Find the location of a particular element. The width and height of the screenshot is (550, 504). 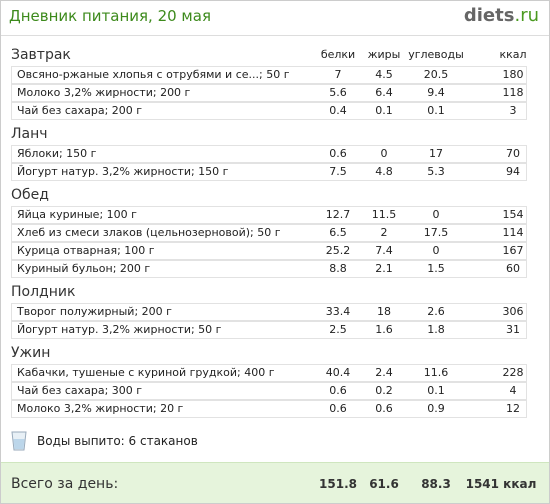

meal-name: Завтрак is located at coordinates (41, 55).